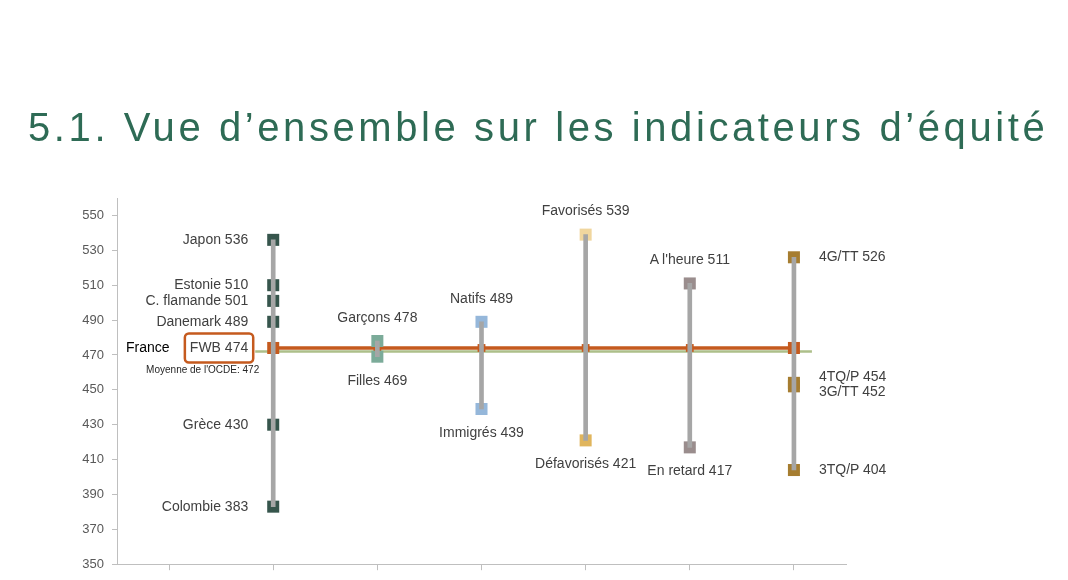 This screenshot has width=1068, height=580. Describe the element at coordinates (852, 375) in the screenshot. I see `data-label: 4TQ/P 454` at that location.